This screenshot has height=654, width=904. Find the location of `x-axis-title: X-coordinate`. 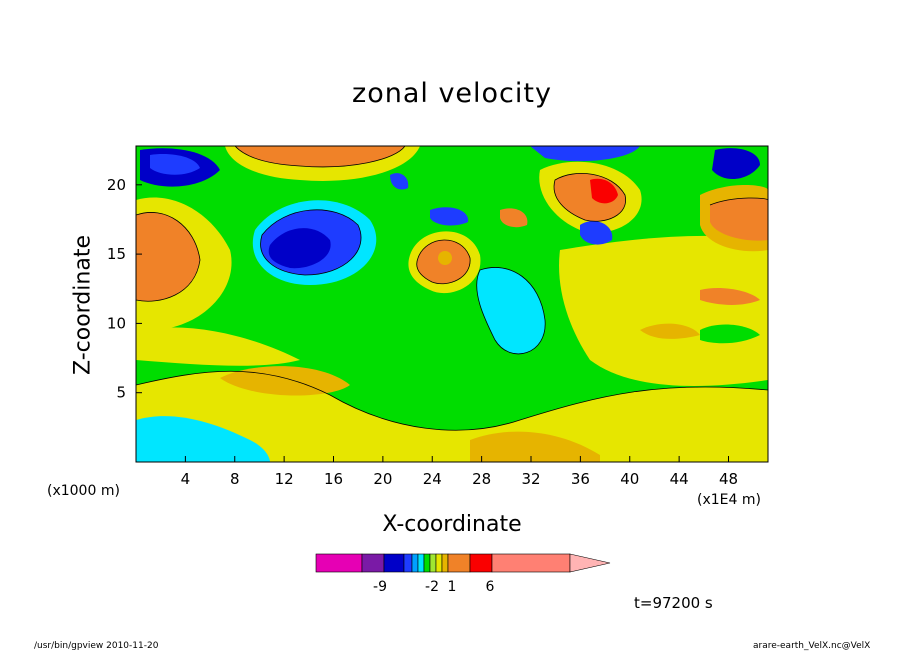

x-axis-title: X-coordinate is located at coordinates (452, 524).